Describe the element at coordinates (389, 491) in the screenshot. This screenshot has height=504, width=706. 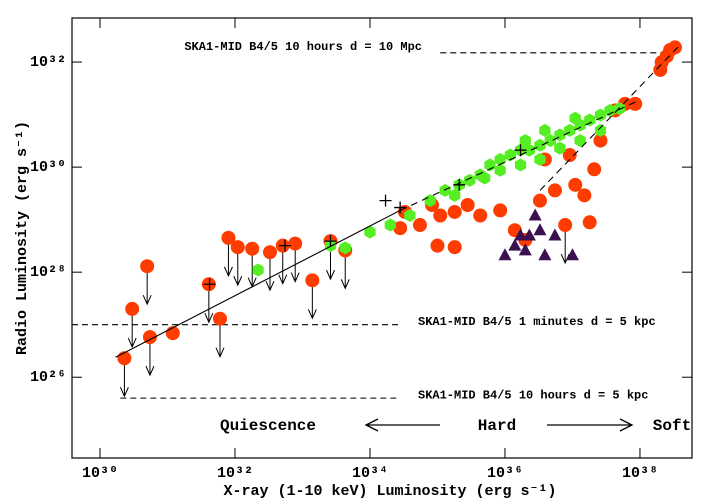
I see `x-axis-label: X-ray (1-10 keV) Luminosity (erg s⁻¹)` at that location.